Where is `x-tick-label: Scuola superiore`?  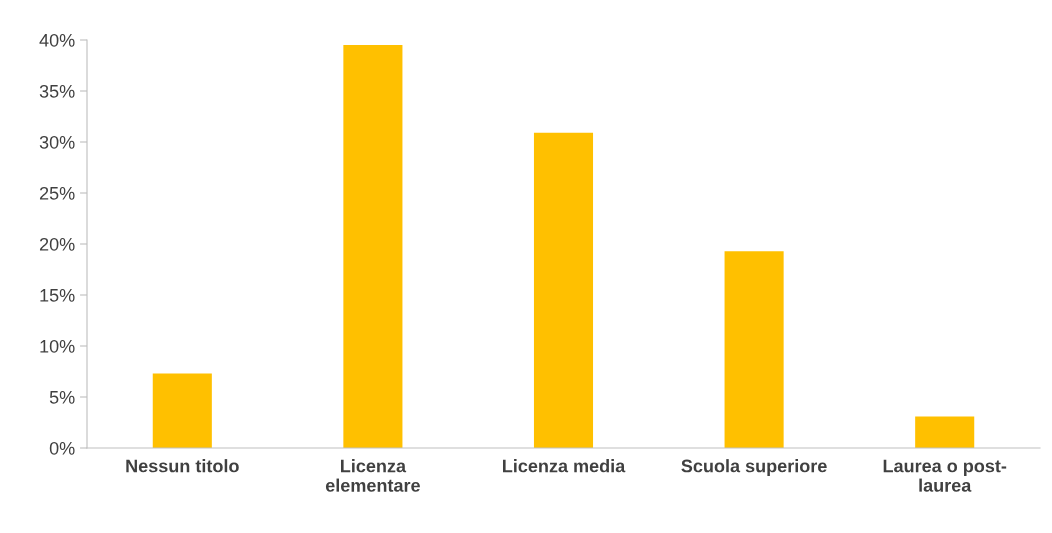 x-tick-label: Scuola superiore is located at coordinates (754, 467).